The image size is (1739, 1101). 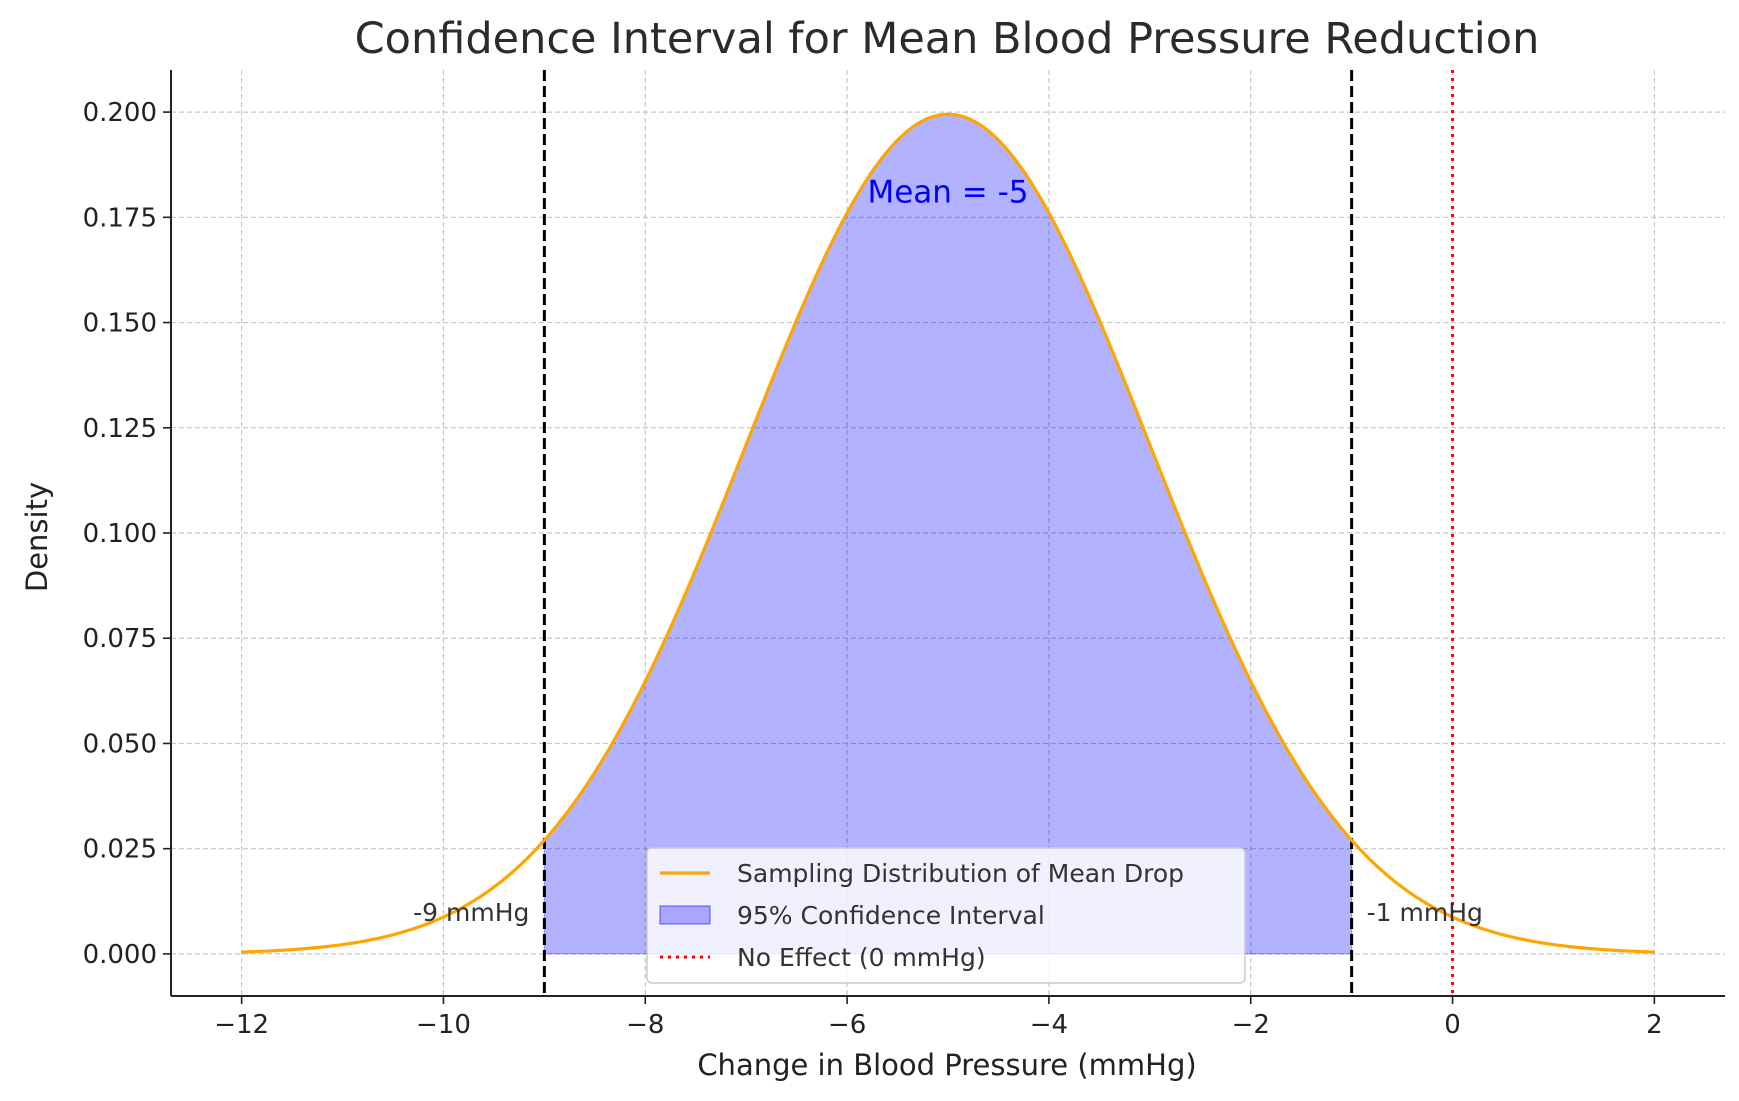 What do you see at coordinates (685, 915) in the screenshot?
I see `legend-marker-patch` at bounding box center [685, 915].